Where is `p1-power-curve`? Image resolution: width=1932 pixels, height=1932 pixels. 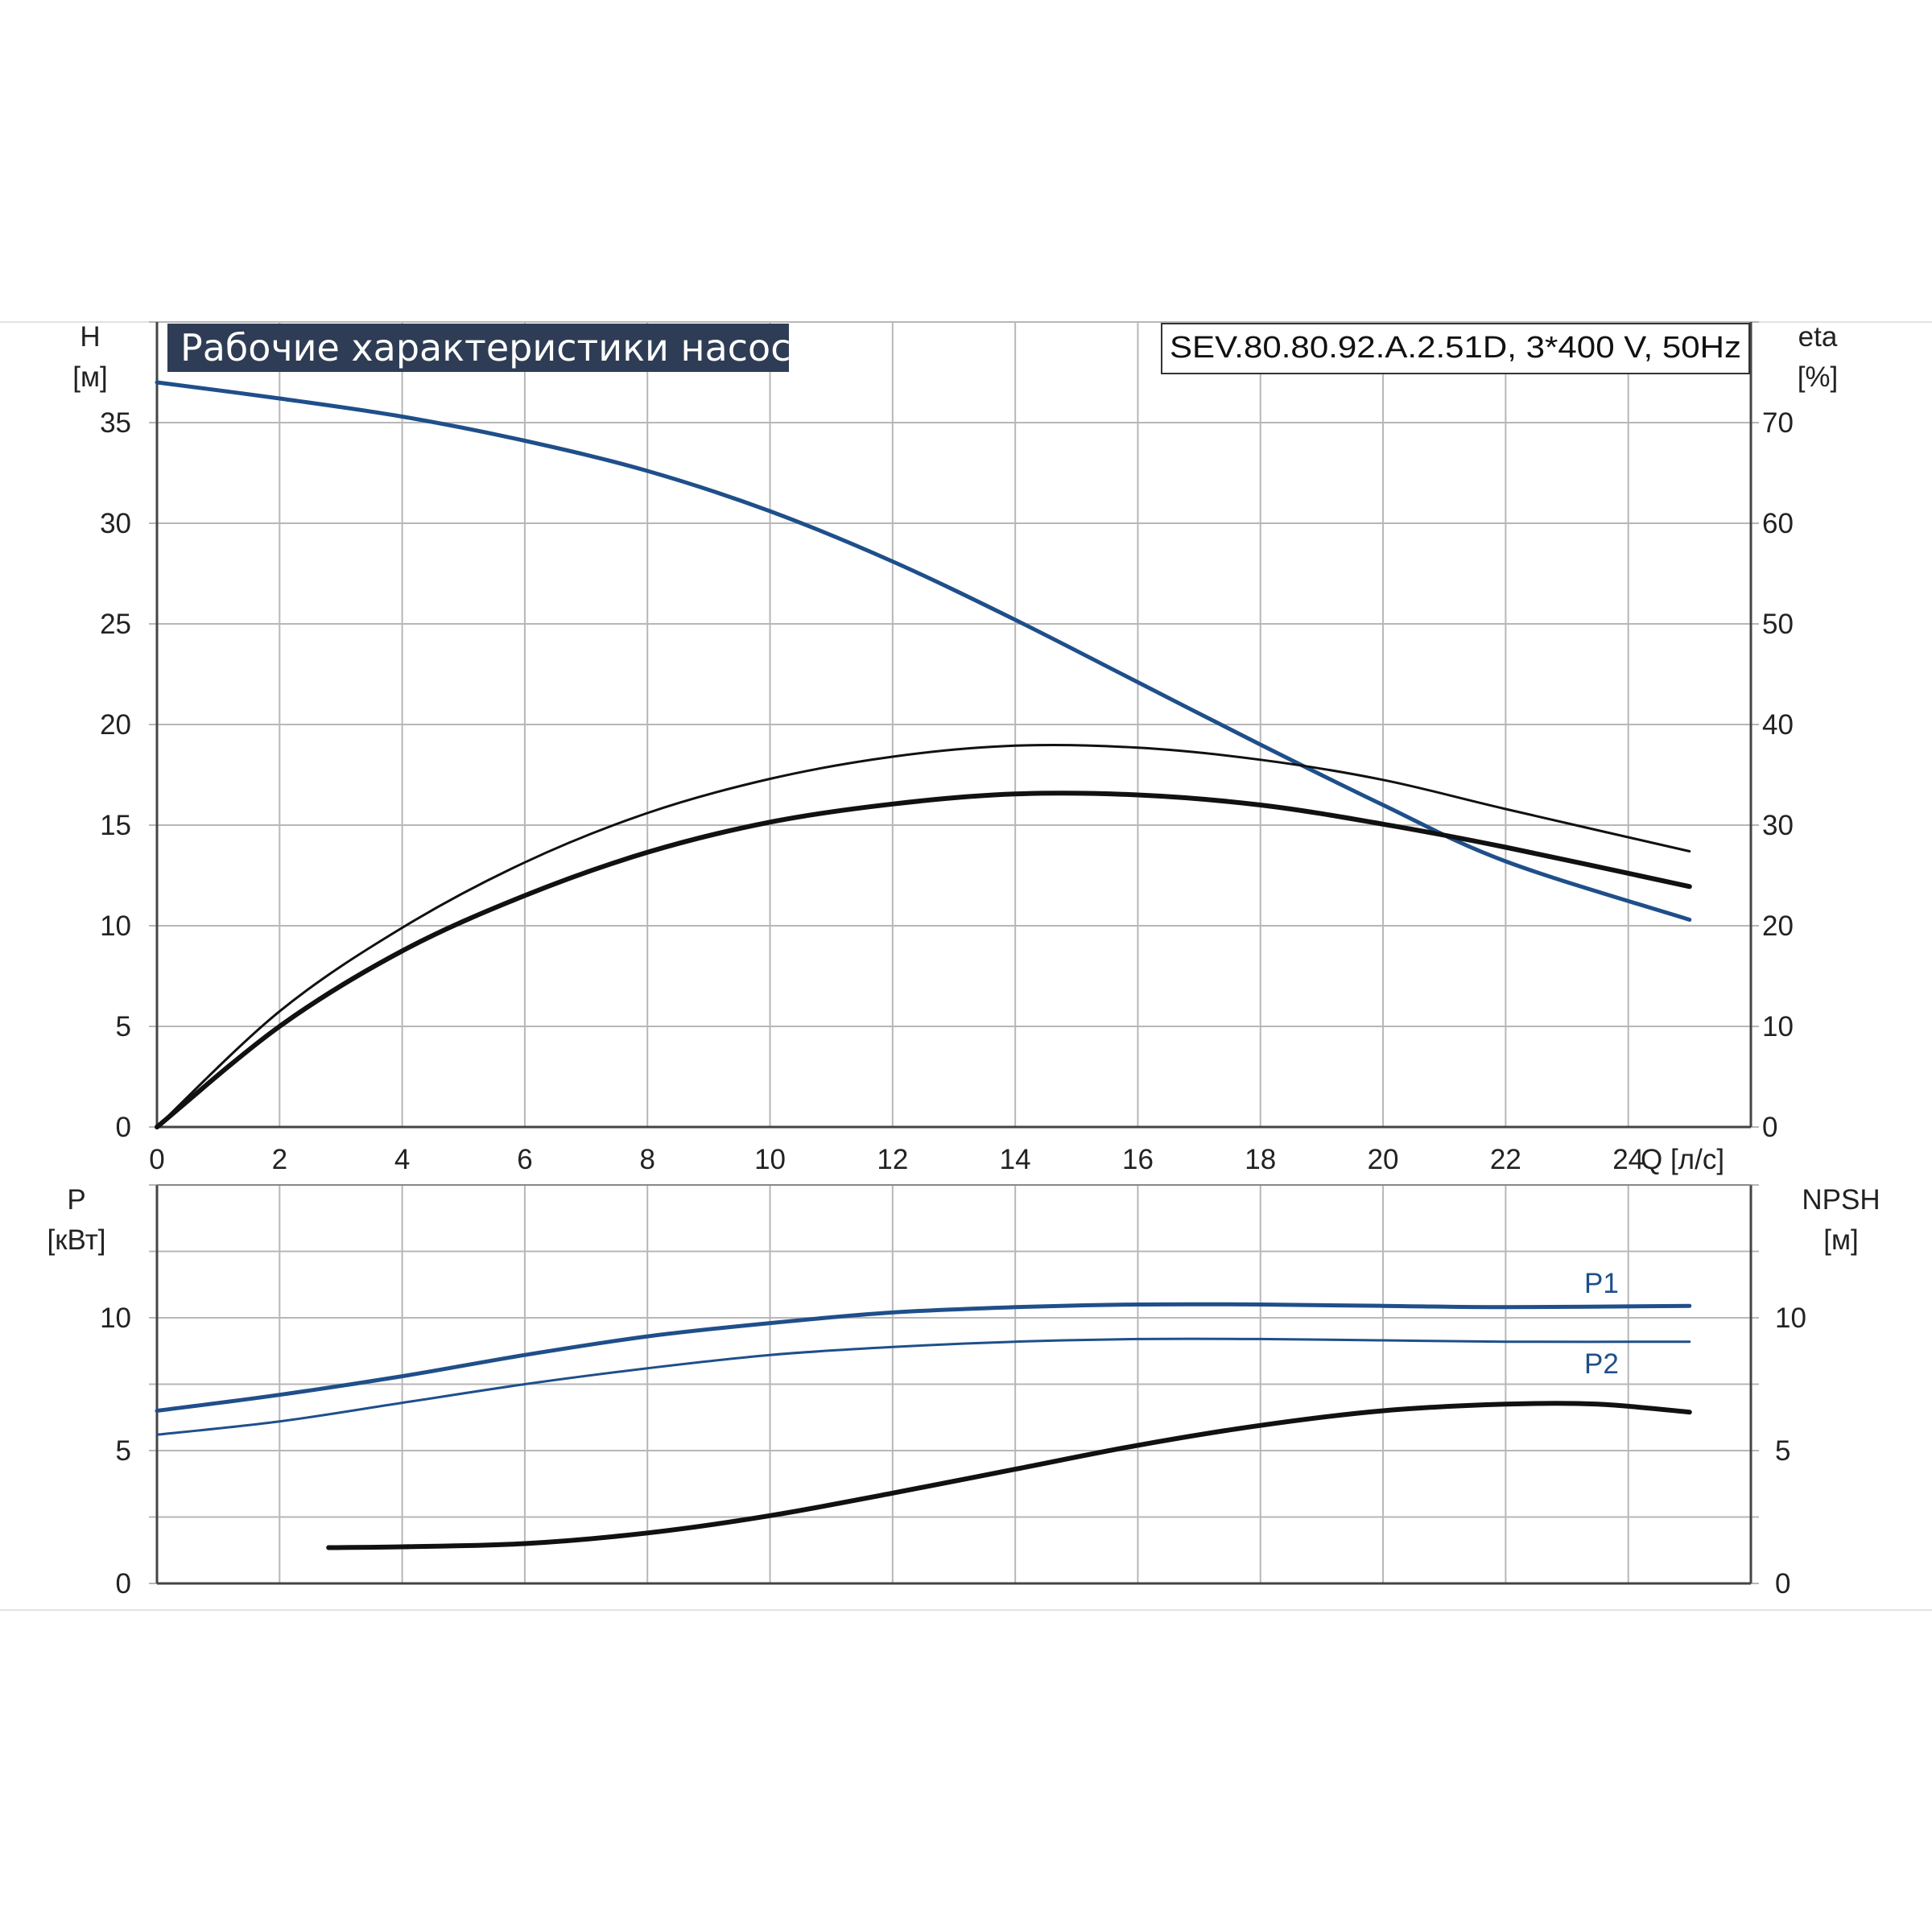 p1-power-curve is located at coordinates (924, 1357).